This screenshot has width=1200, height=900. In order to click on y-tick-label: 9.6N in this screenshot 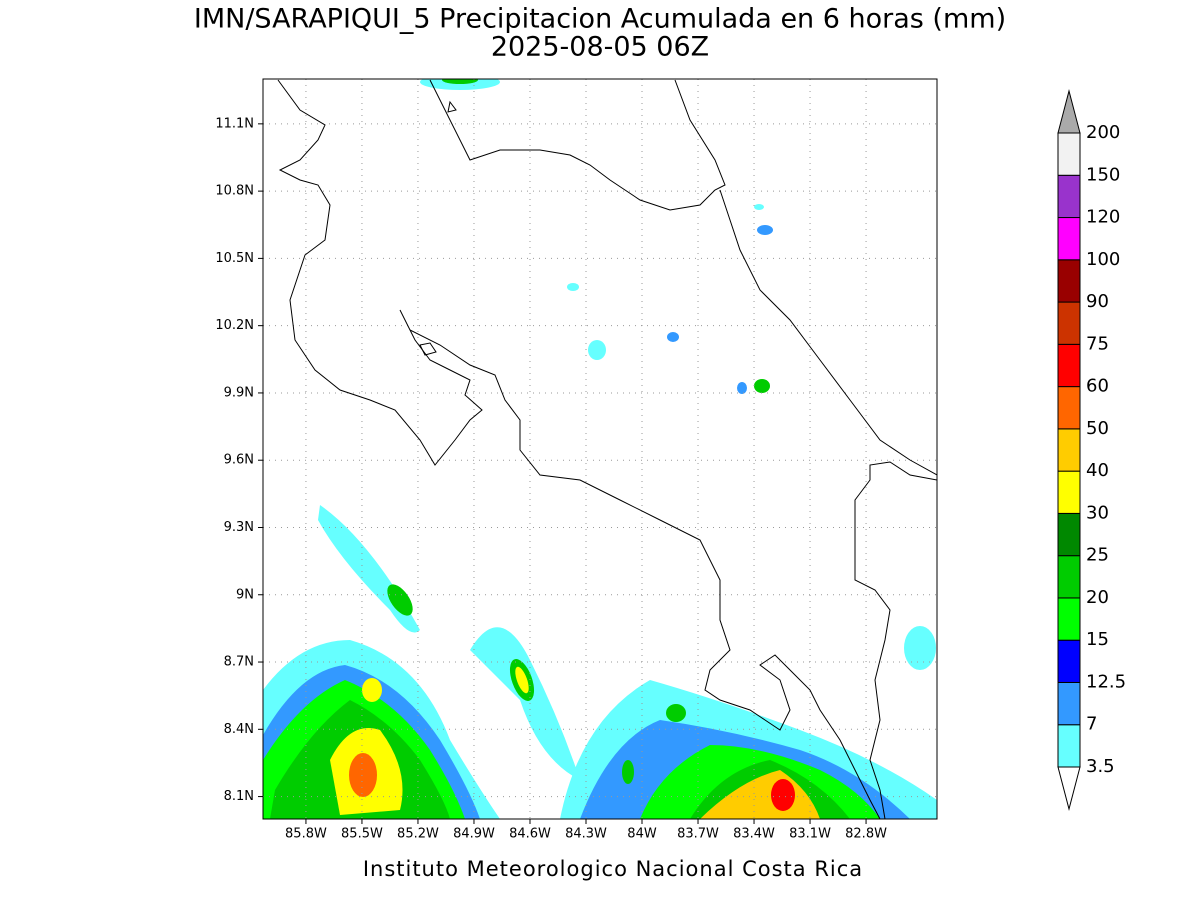, I will do `click(239, 460)`.